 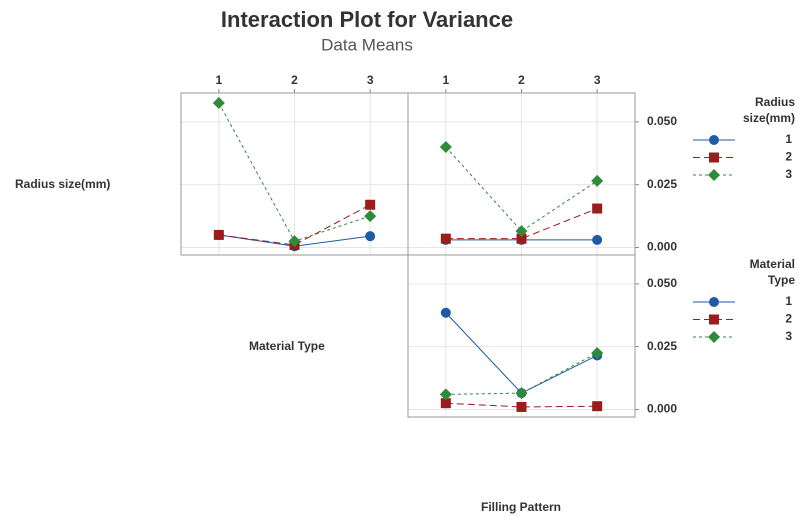 I want to click on legend-title: Radius size(mm), so click(x=768, y=110).